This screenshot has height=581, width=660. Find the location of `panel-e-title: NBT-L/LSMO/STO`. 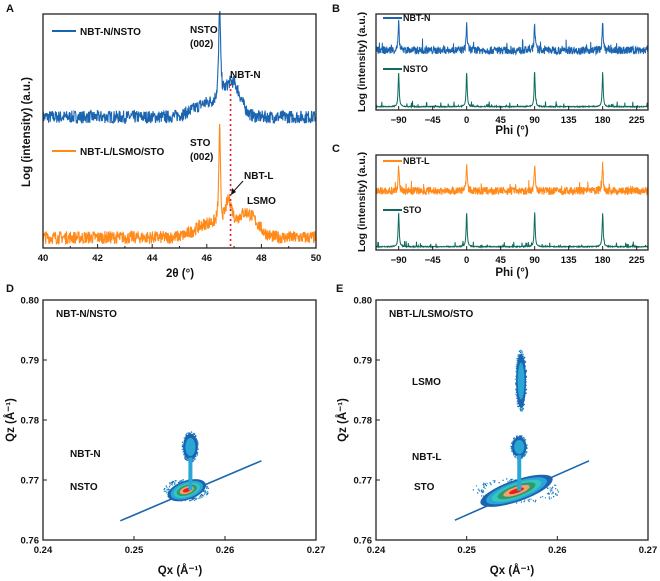

panel-e-title: NBT-L/LSMO/STO is located at coordinates (431, 314).